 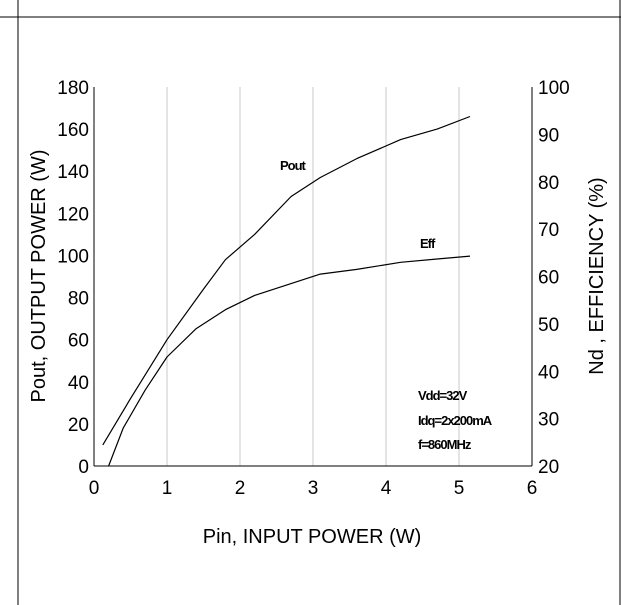 What do you see at coordinates (548, 420) in the screenshot?
I see `y2-tick-label: 30` at bounding box center [548, 420].